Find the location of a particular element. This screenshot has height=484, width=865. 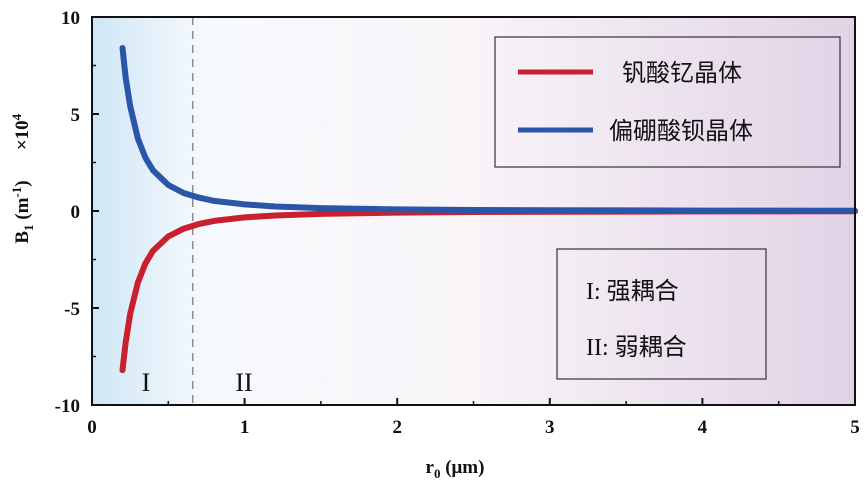

y-axis-label: B1 (m-1) is located at coordinates (22, 211).